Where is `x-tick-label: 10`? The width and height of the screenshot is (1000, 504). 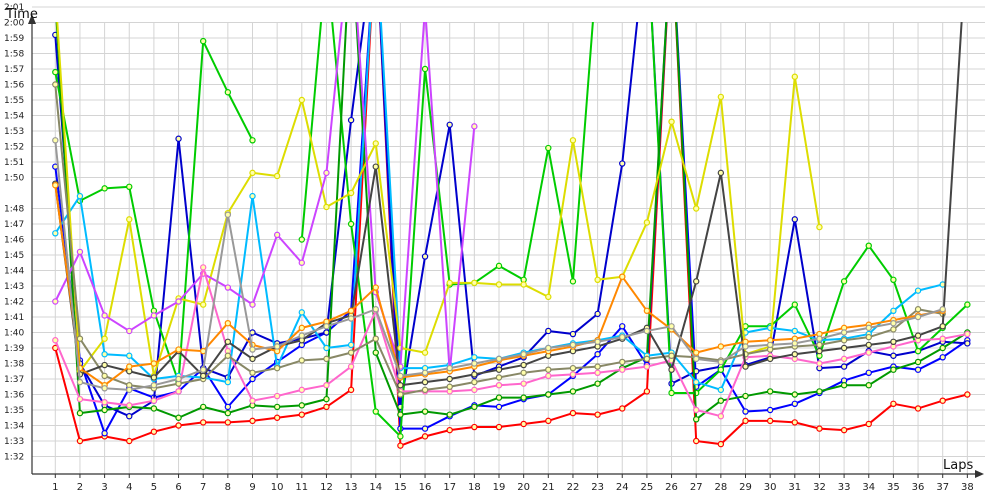
x-tick-label: 10 is located at coordinates (277, 487).